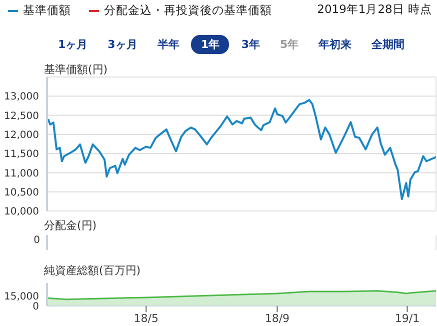 The height and width of the screenshot is (326, 437). What do you see at coordinates (21, 174) in the screenshot?
I see `y-tick-label: 11,000` at bounding box center [21, 174].